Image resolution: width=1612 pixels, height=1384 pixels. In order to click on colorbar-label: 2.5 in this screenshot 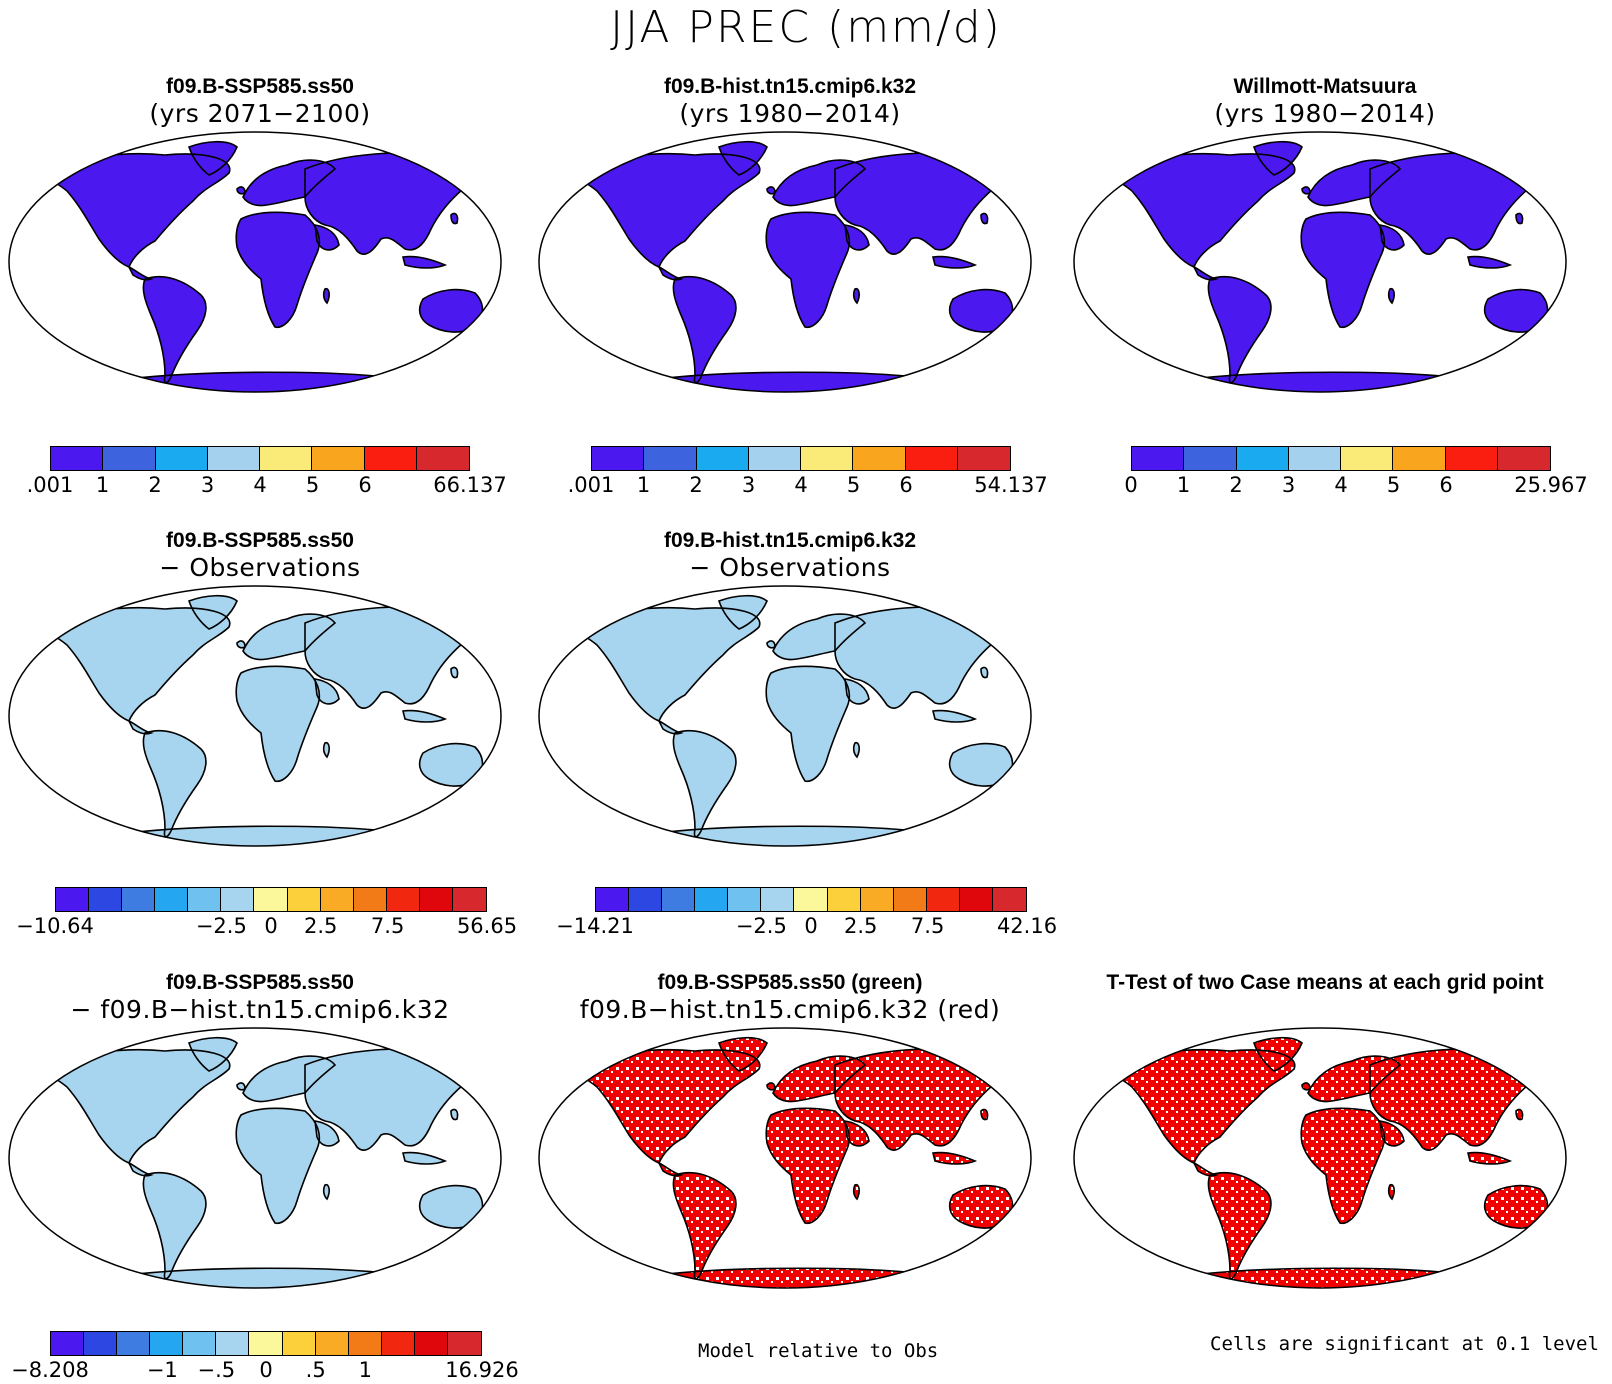, I will do `click(860, 926)`.